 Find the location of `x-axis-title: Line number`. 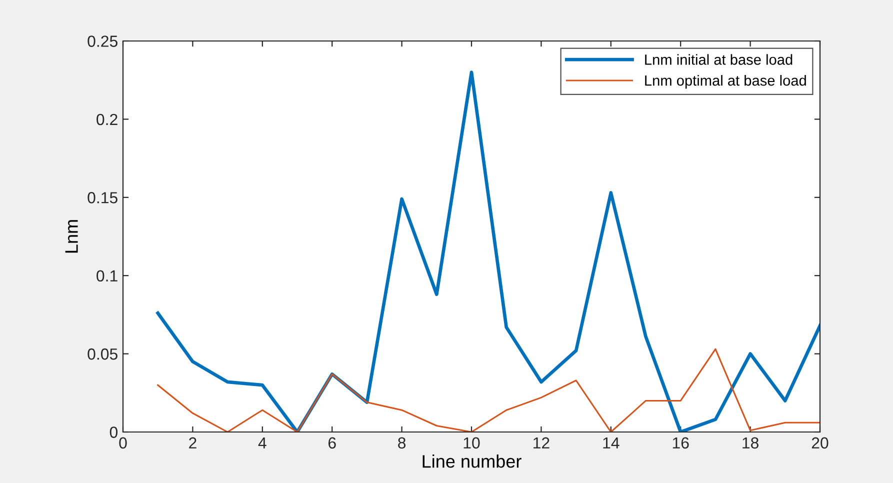

x-axis-title: Line number is located at coordinates (472, 461).